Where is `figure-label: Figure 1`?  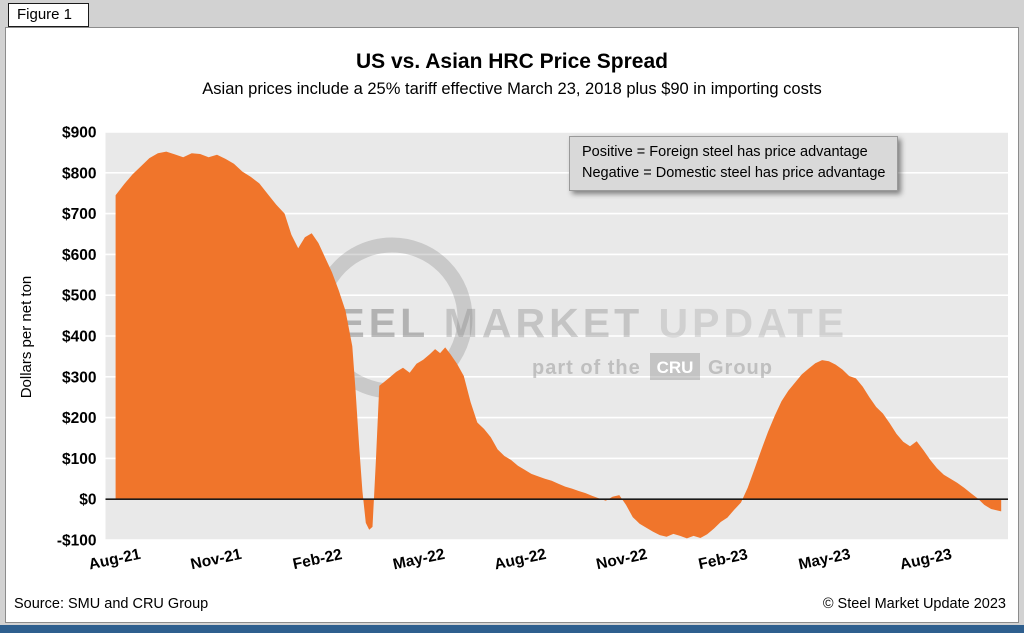 figure-label: Figure 1 is located at coordinates (49, 15).